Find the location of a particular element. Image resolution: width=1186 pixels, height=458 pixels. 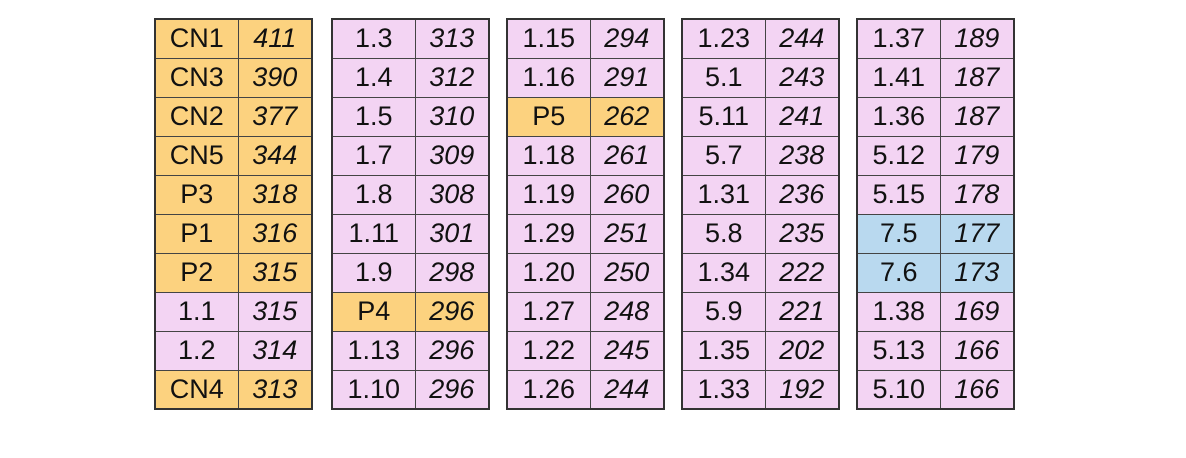

table-row: 1.20 250 is located at coordinates (585, 272).